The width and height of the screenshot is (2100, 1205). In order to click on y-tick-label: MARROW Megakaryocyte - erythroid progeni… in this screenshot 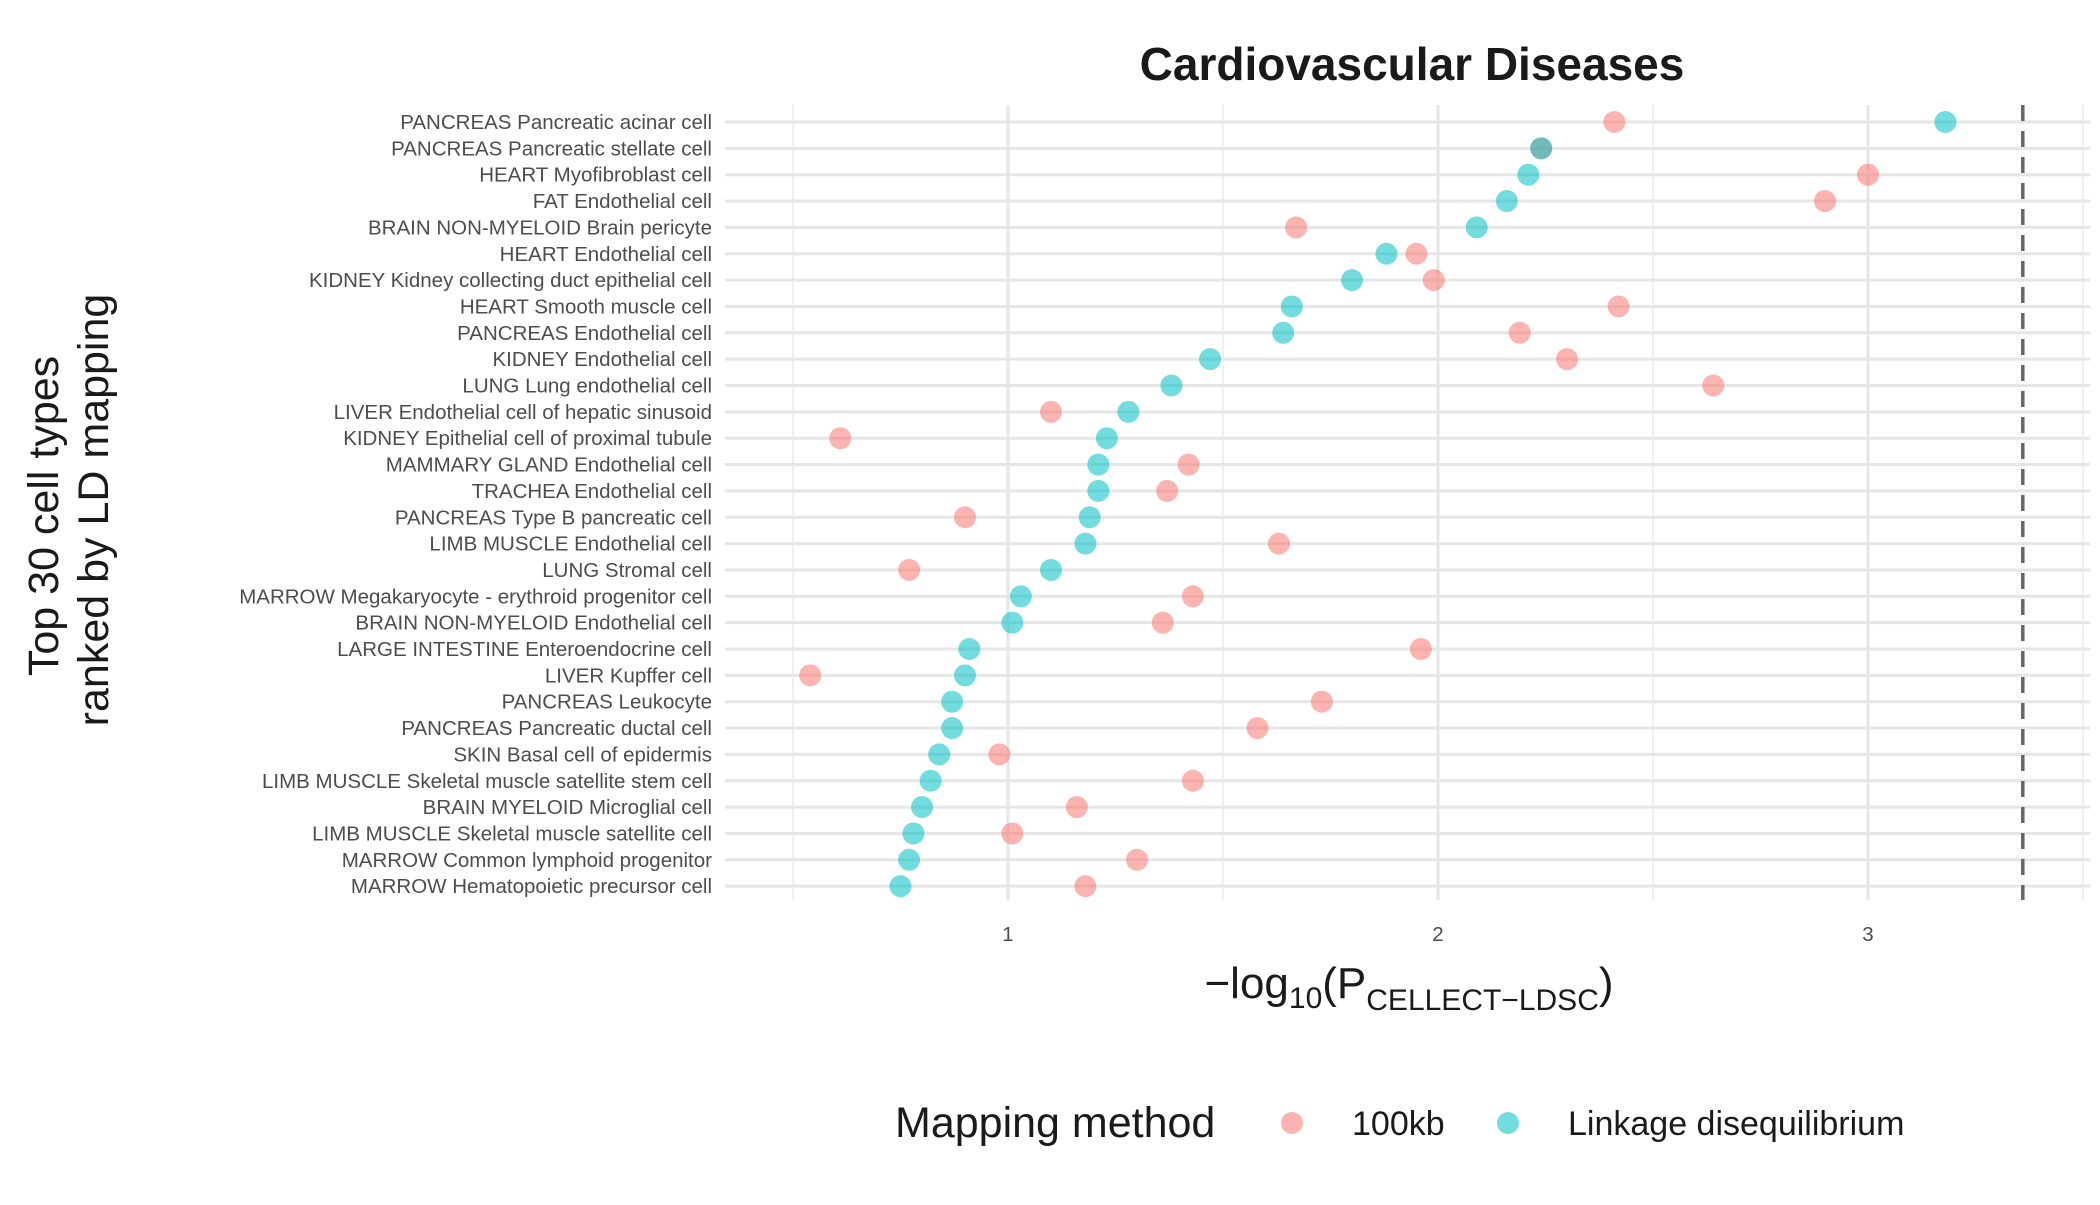, I will do `click(475, 596)`.